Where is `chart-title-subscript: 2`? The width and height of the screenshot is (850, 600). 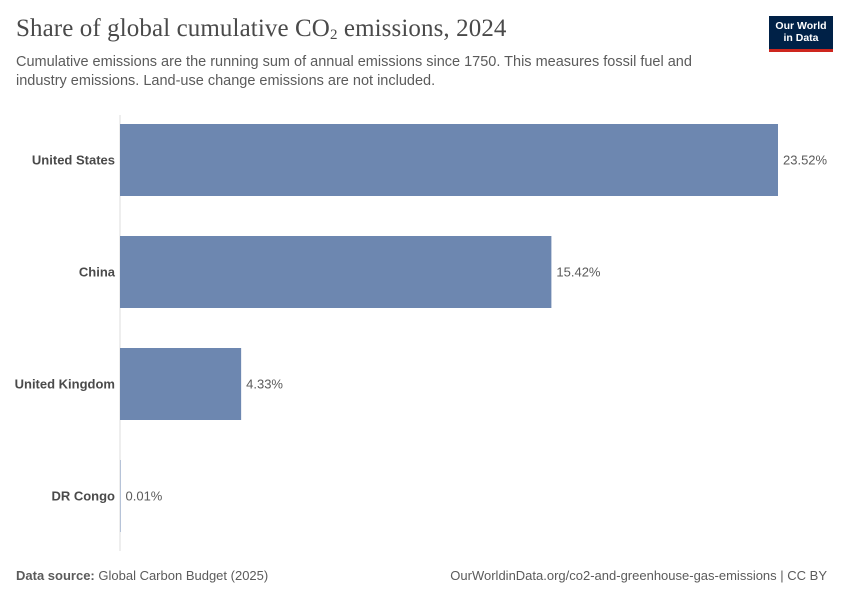
chart-title-subscript: 2 is located at coordinates (333, 35).